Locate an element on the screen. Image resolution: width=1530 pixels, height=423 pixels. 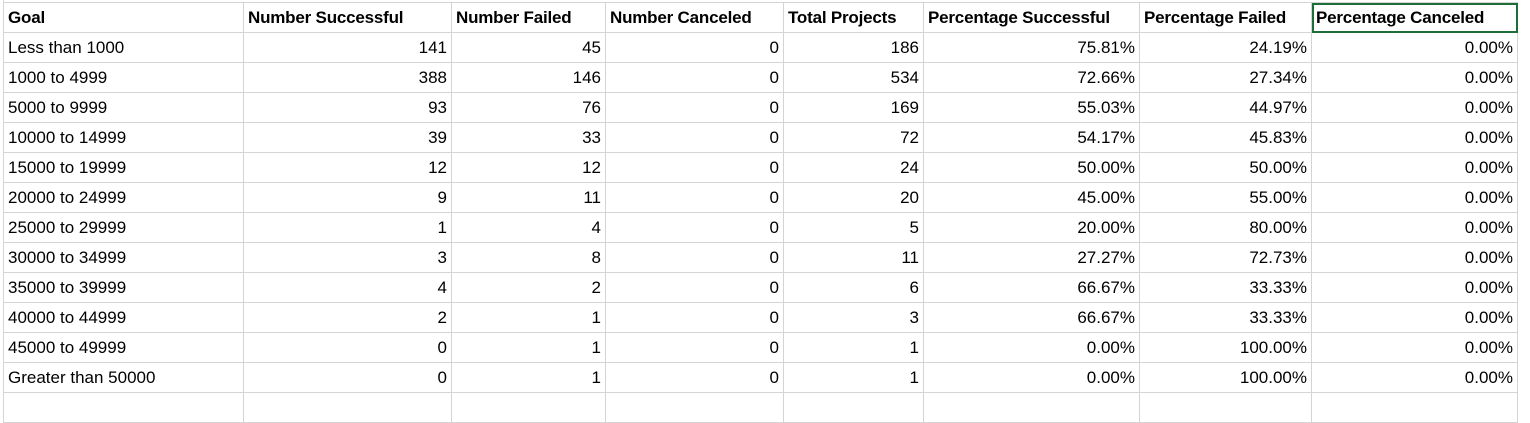
cell-percentage-failed: 45.83% is located at coordinates (1225, 137).